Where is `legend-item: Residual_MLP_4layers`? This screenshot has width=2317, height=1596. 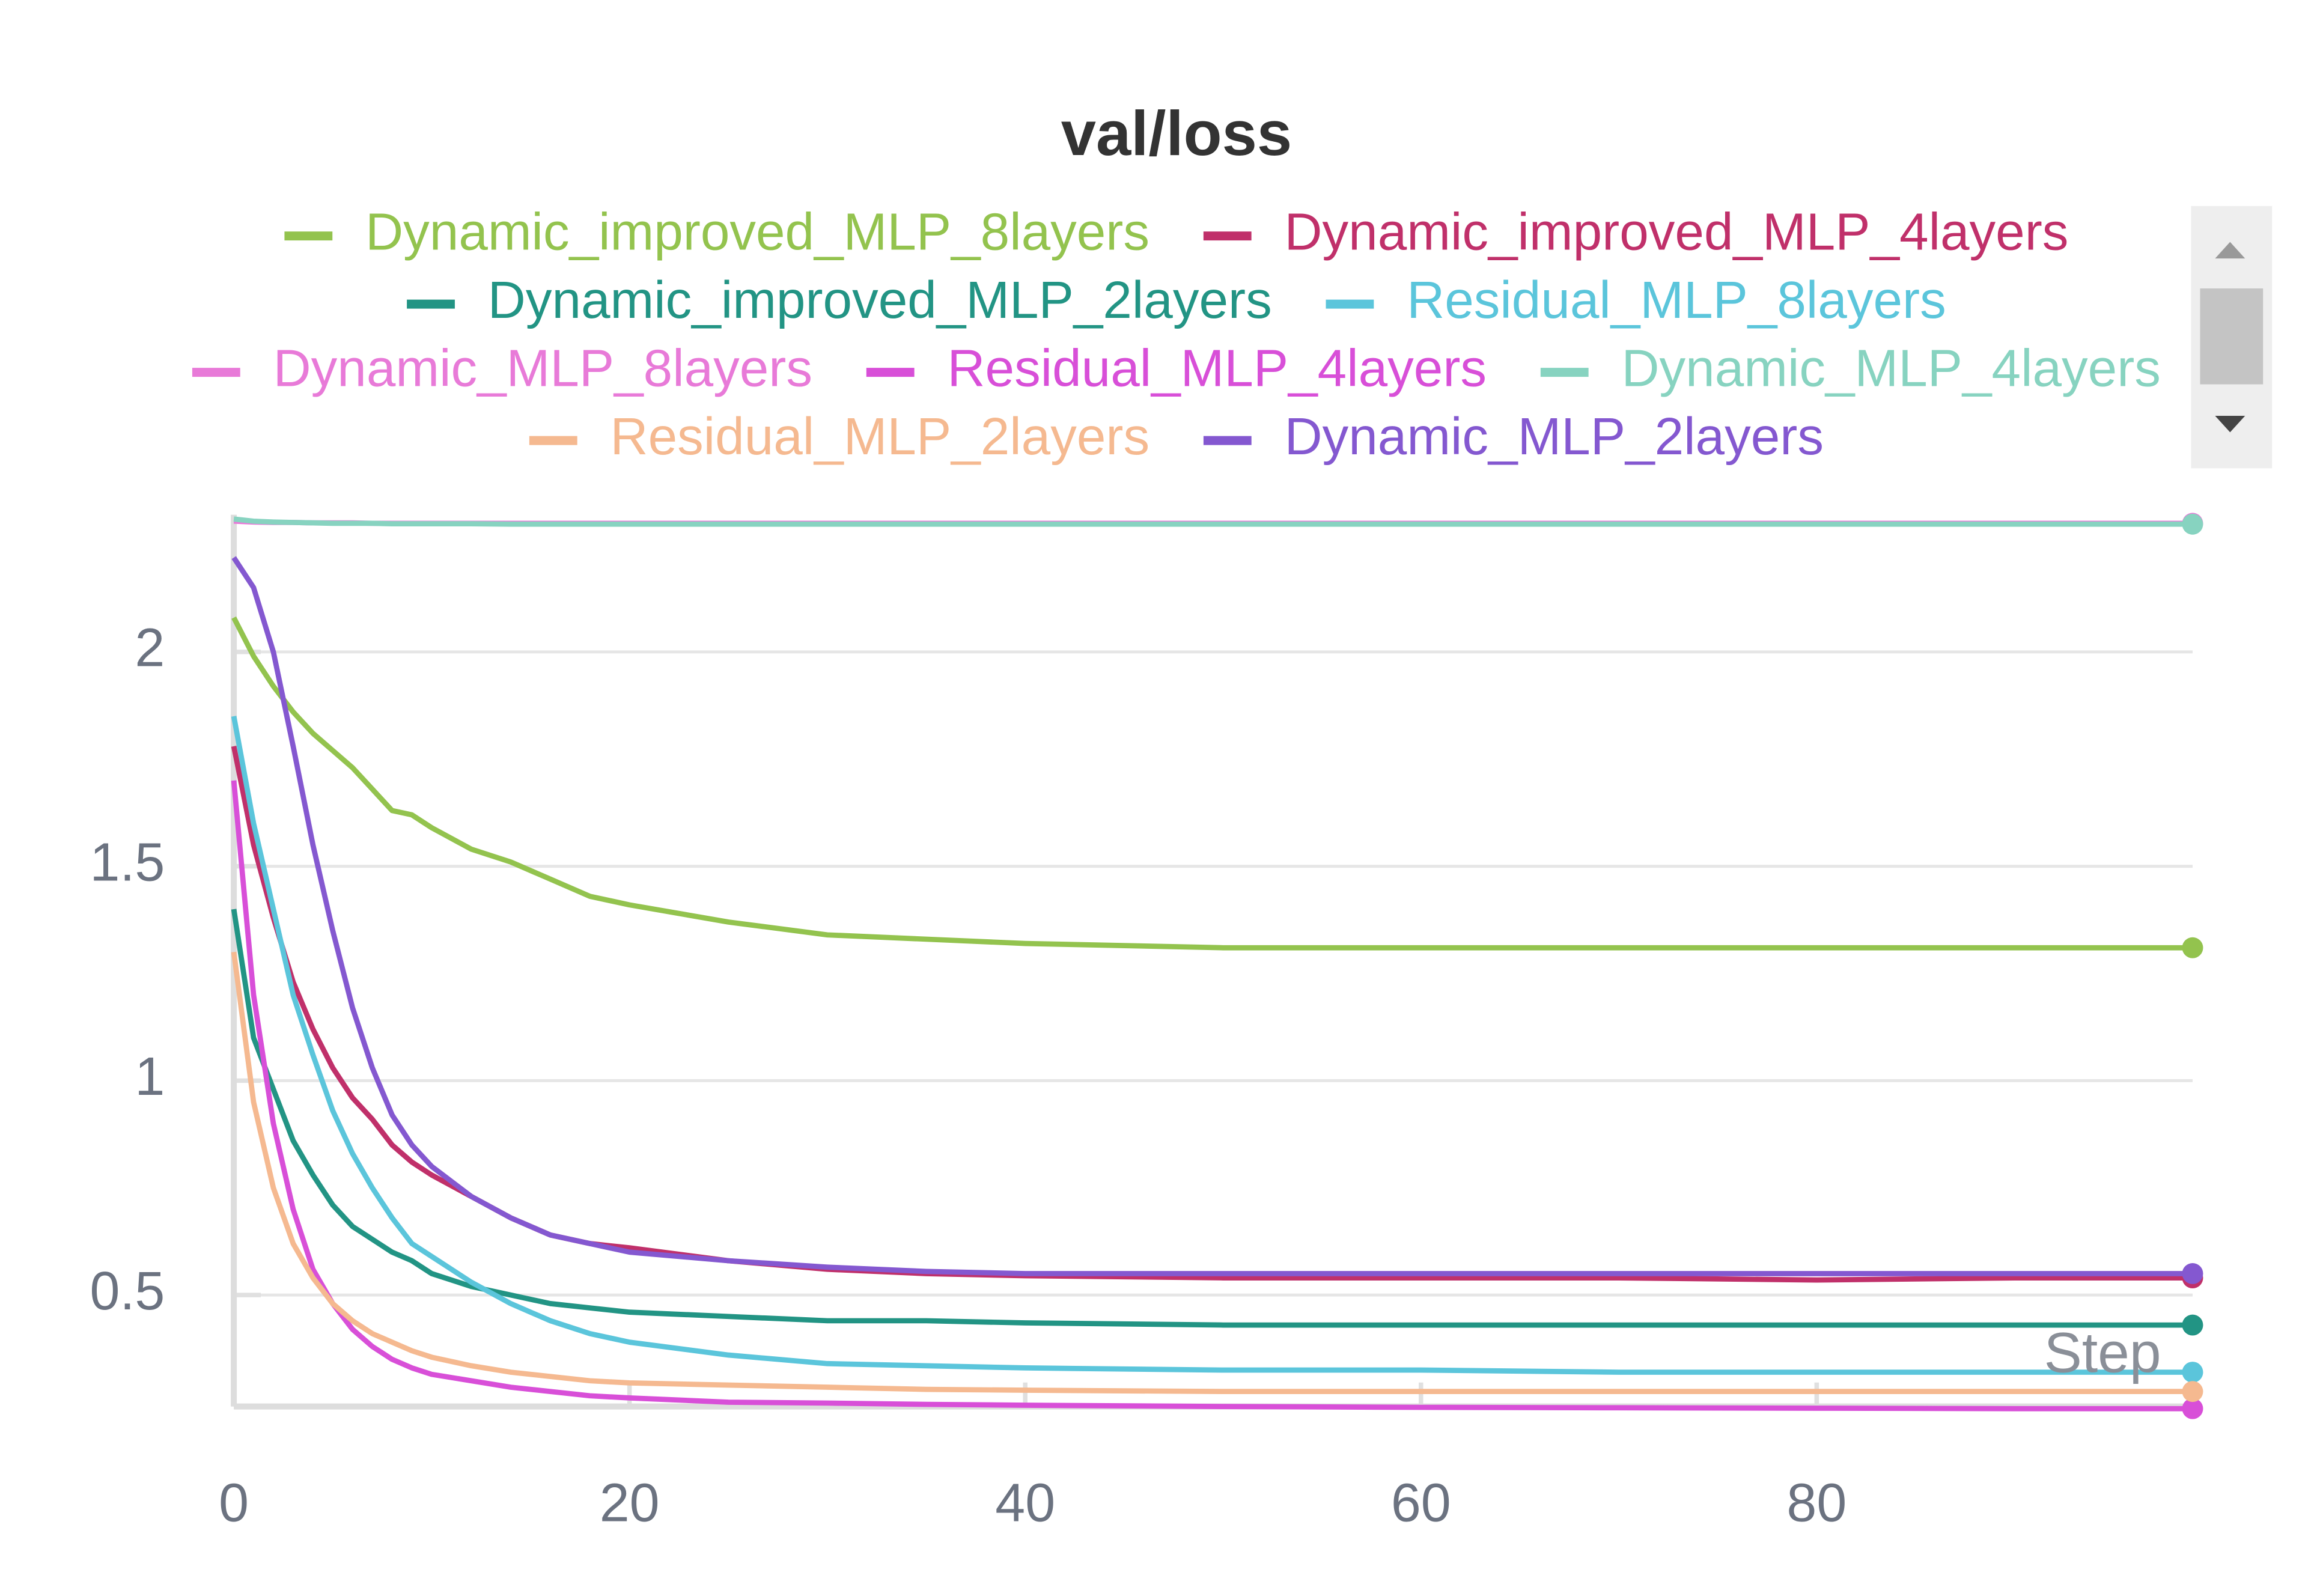
legend-item: Residual_MLP_4layers is located at coordinates (1176, 369).